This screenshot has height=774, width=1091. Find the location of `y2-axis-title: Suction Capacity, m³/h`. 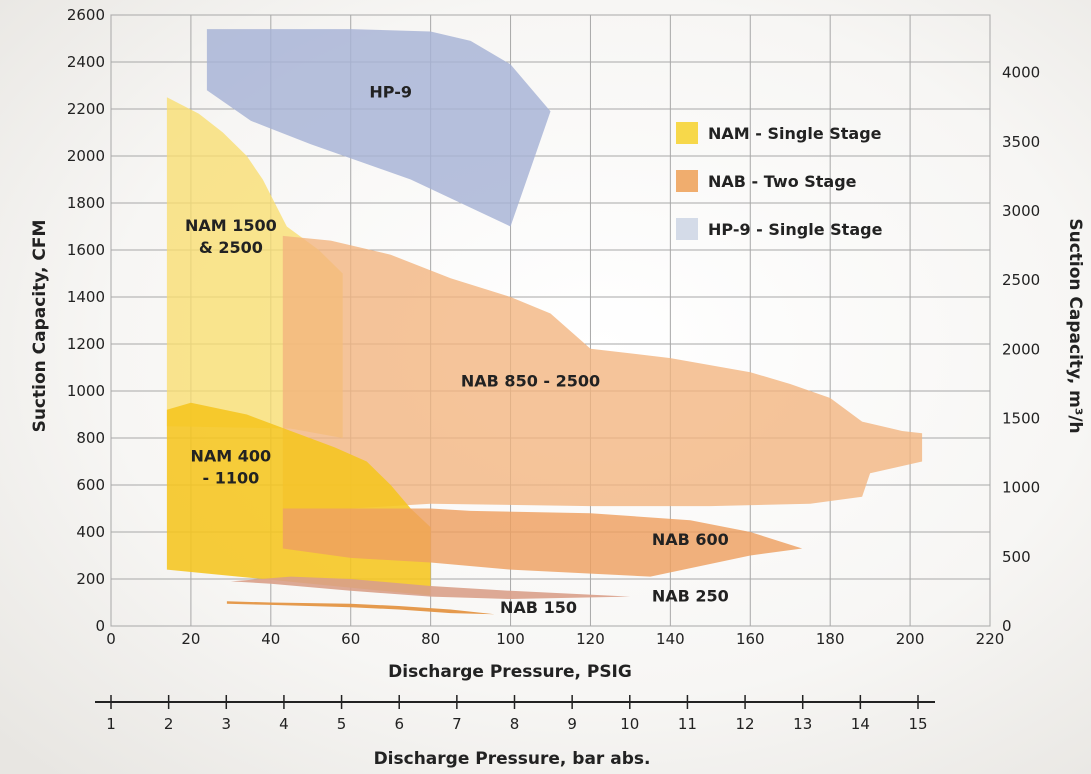

y2-axis-title: Suction Capacity, m³/h is located at coordinates (1075, 325).